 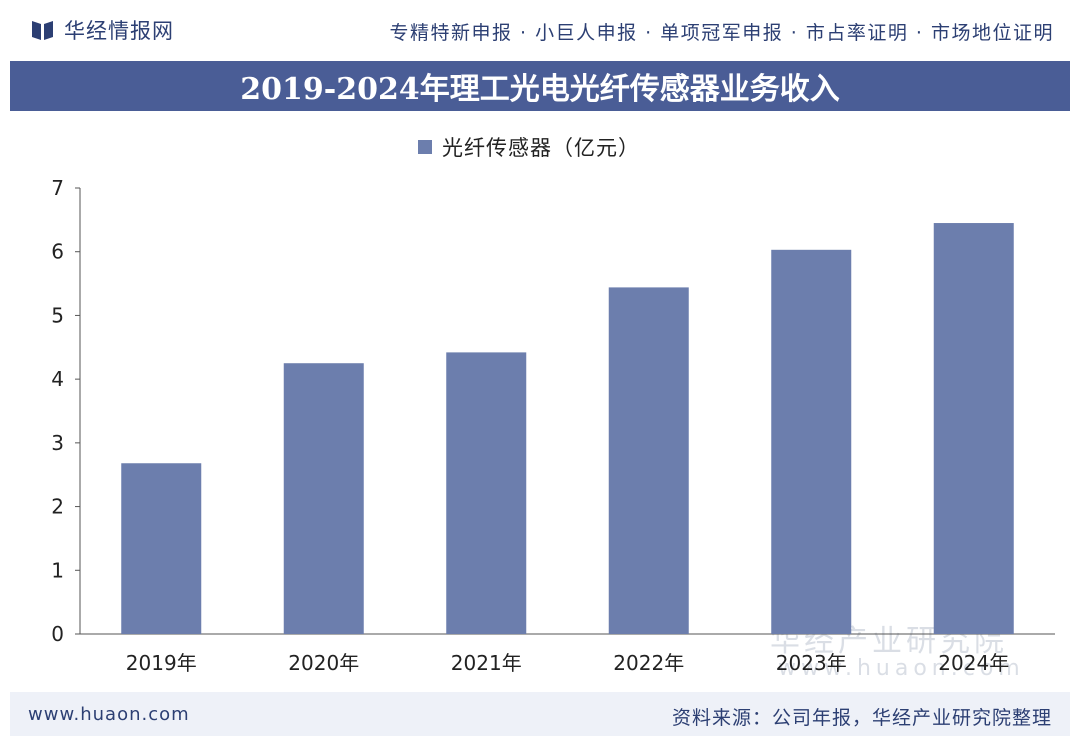 I want to click on services-list: 专精特新申报 · 小巨人申报 · 单项冠军申报 · 市占率证明 · 市场地位证明, so click(x=721, y=33).